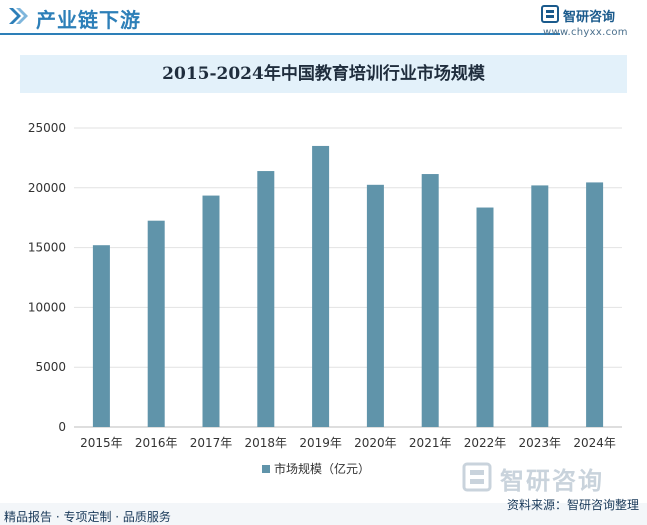 The width and height of the screenshot is (647, 525). I want to click on brand-name: 智研咨询, so click(589, 17).